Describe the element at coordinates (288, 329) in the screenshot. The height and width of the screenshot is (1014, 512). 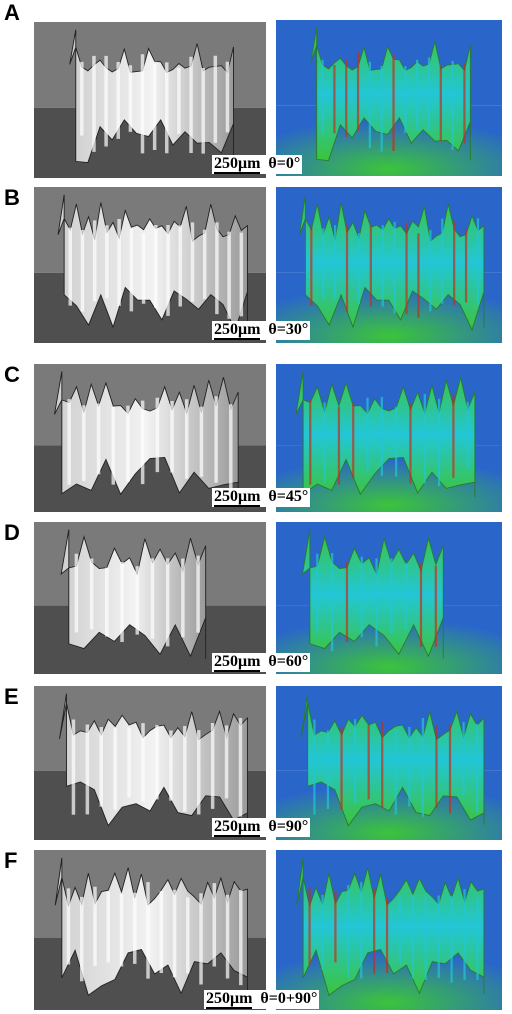
I see `angle-label: θ=30°` at that location.